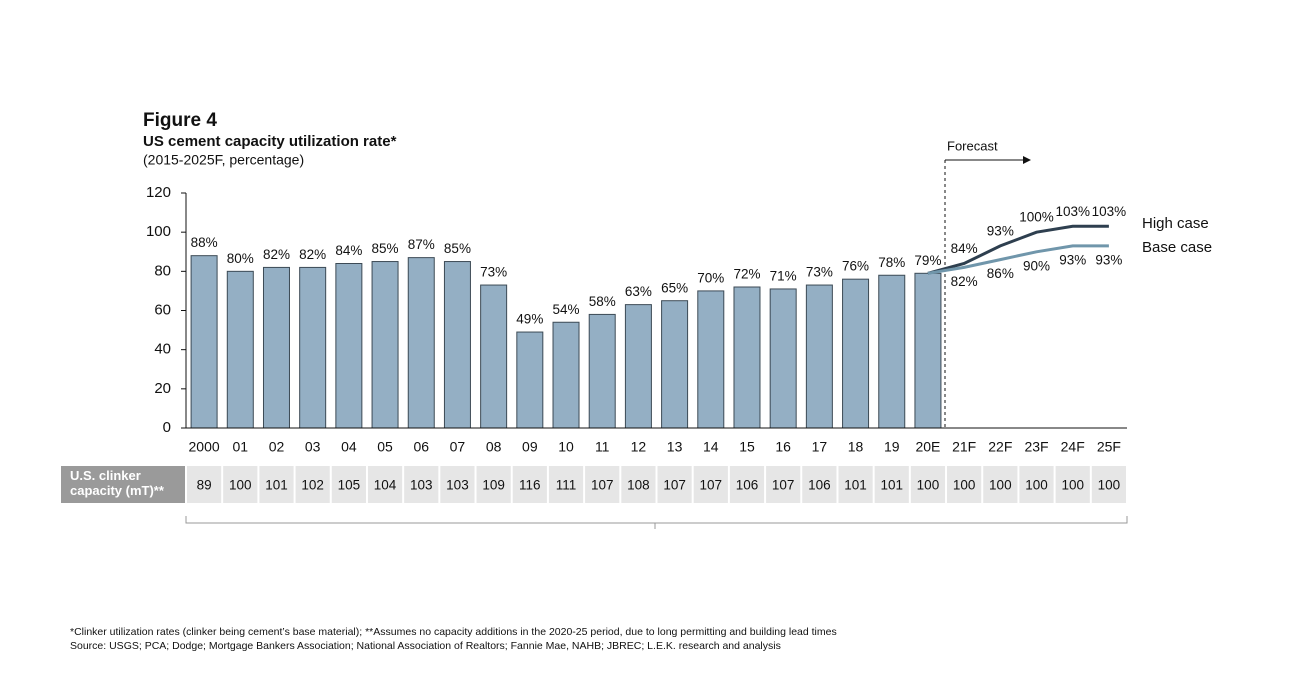 This screenshot has height=692, width=1300. What do you see at coordinates (746, 274) in the screenshot?
I see `value-label: 72%` at bounding box center [746, 274].